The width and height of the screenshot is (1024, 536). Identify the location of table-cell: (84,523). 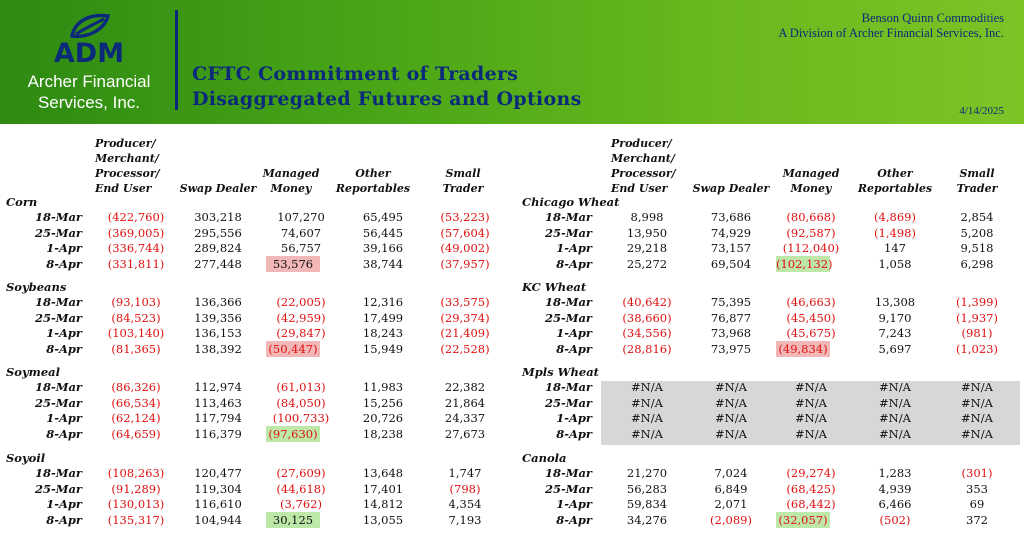
(136, 317).